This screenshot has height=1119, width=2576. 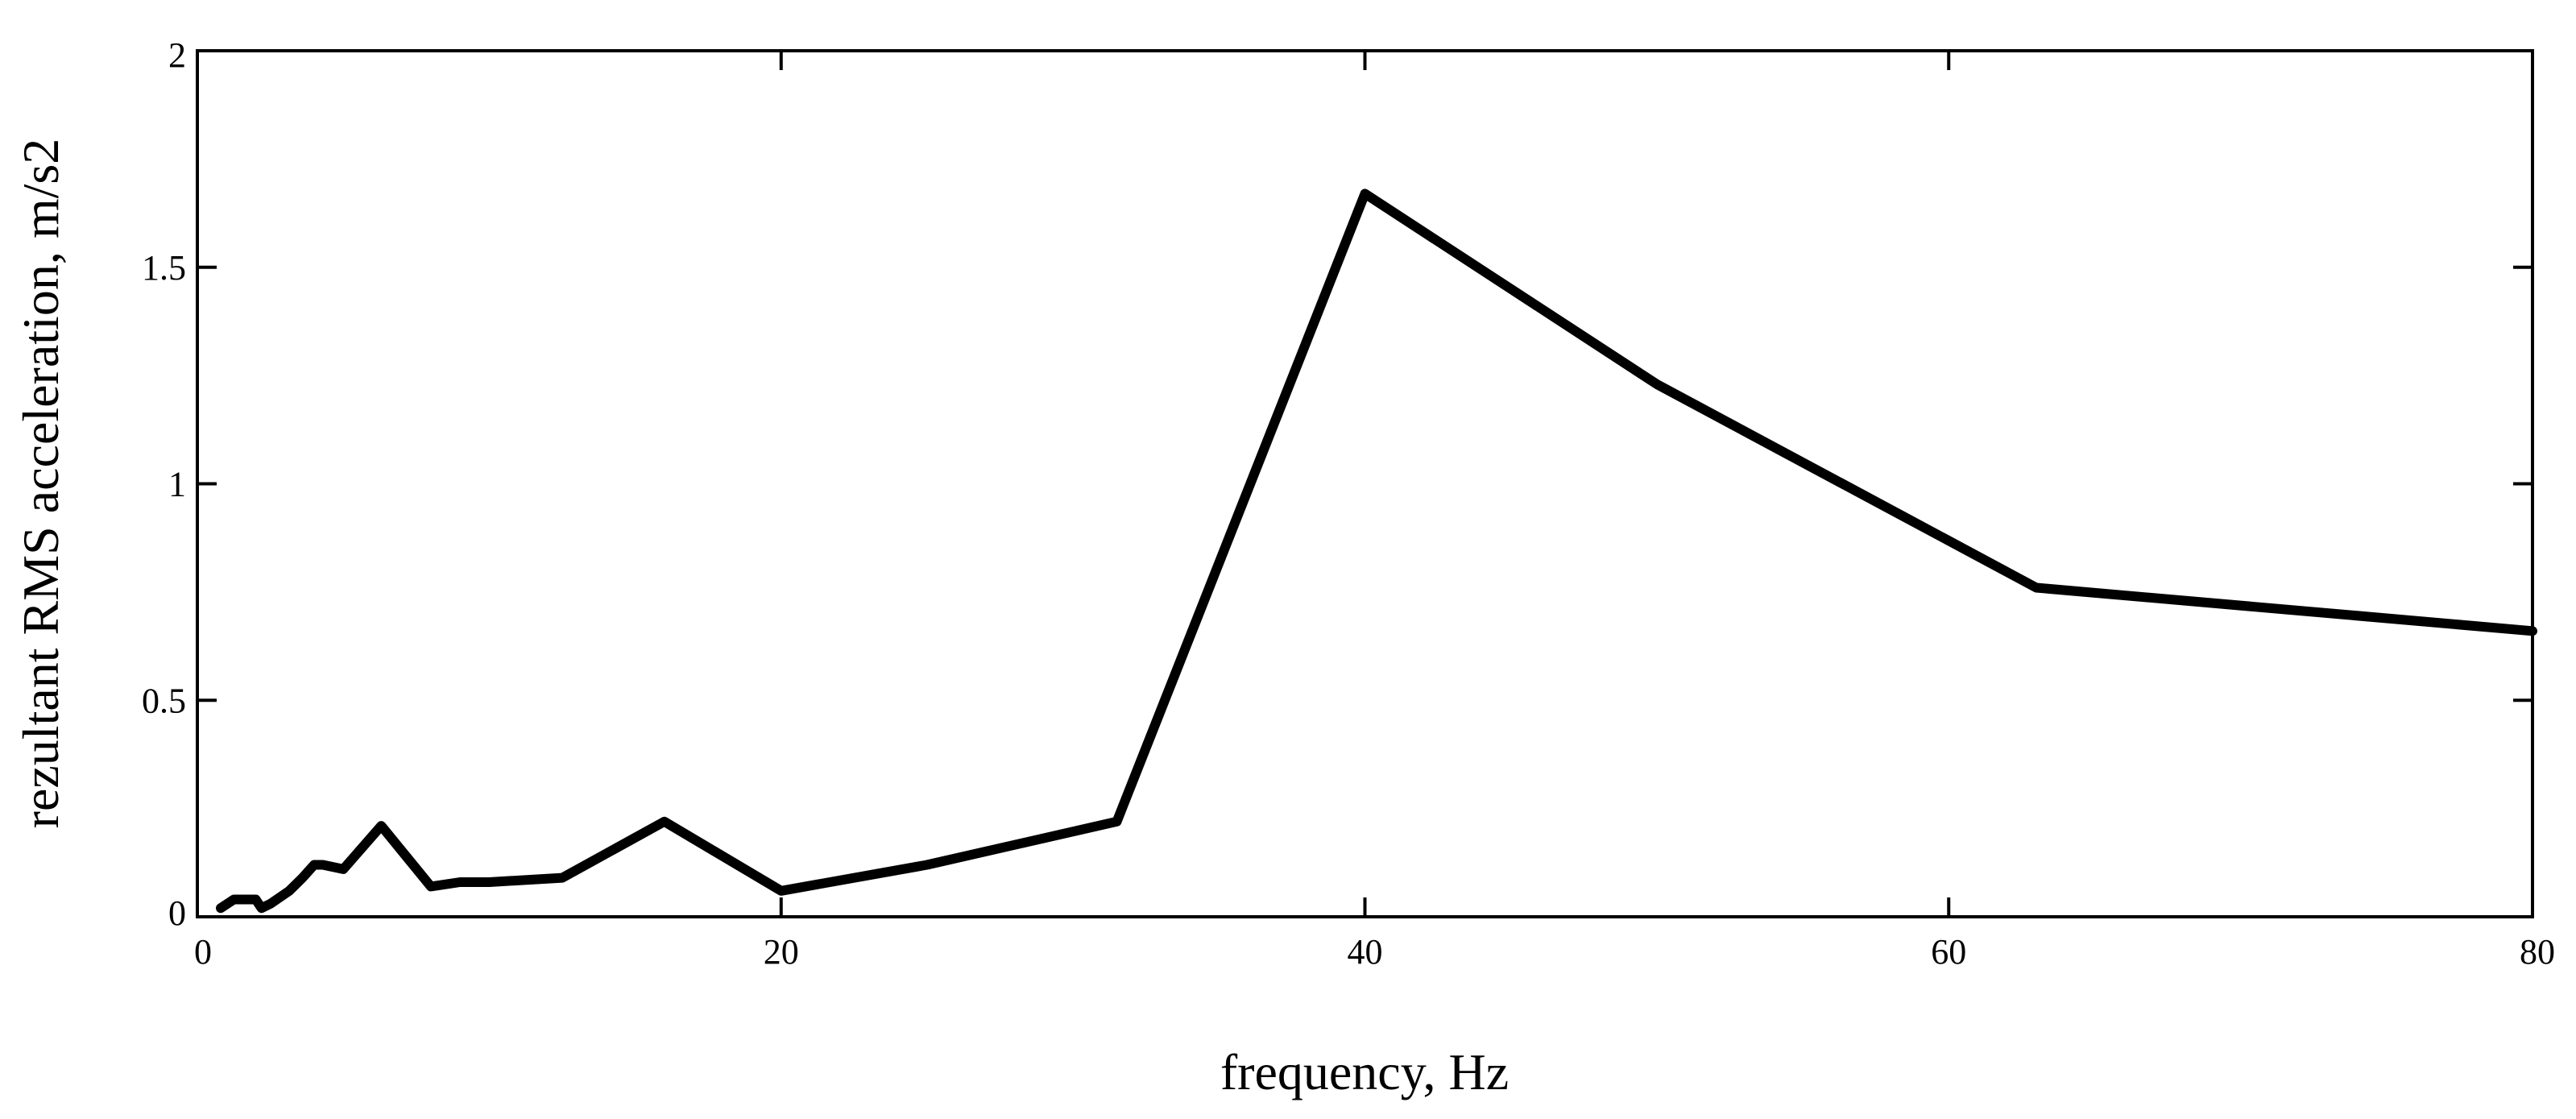 I want to click on x-tick-label: 0, so click(x=203, y=952).